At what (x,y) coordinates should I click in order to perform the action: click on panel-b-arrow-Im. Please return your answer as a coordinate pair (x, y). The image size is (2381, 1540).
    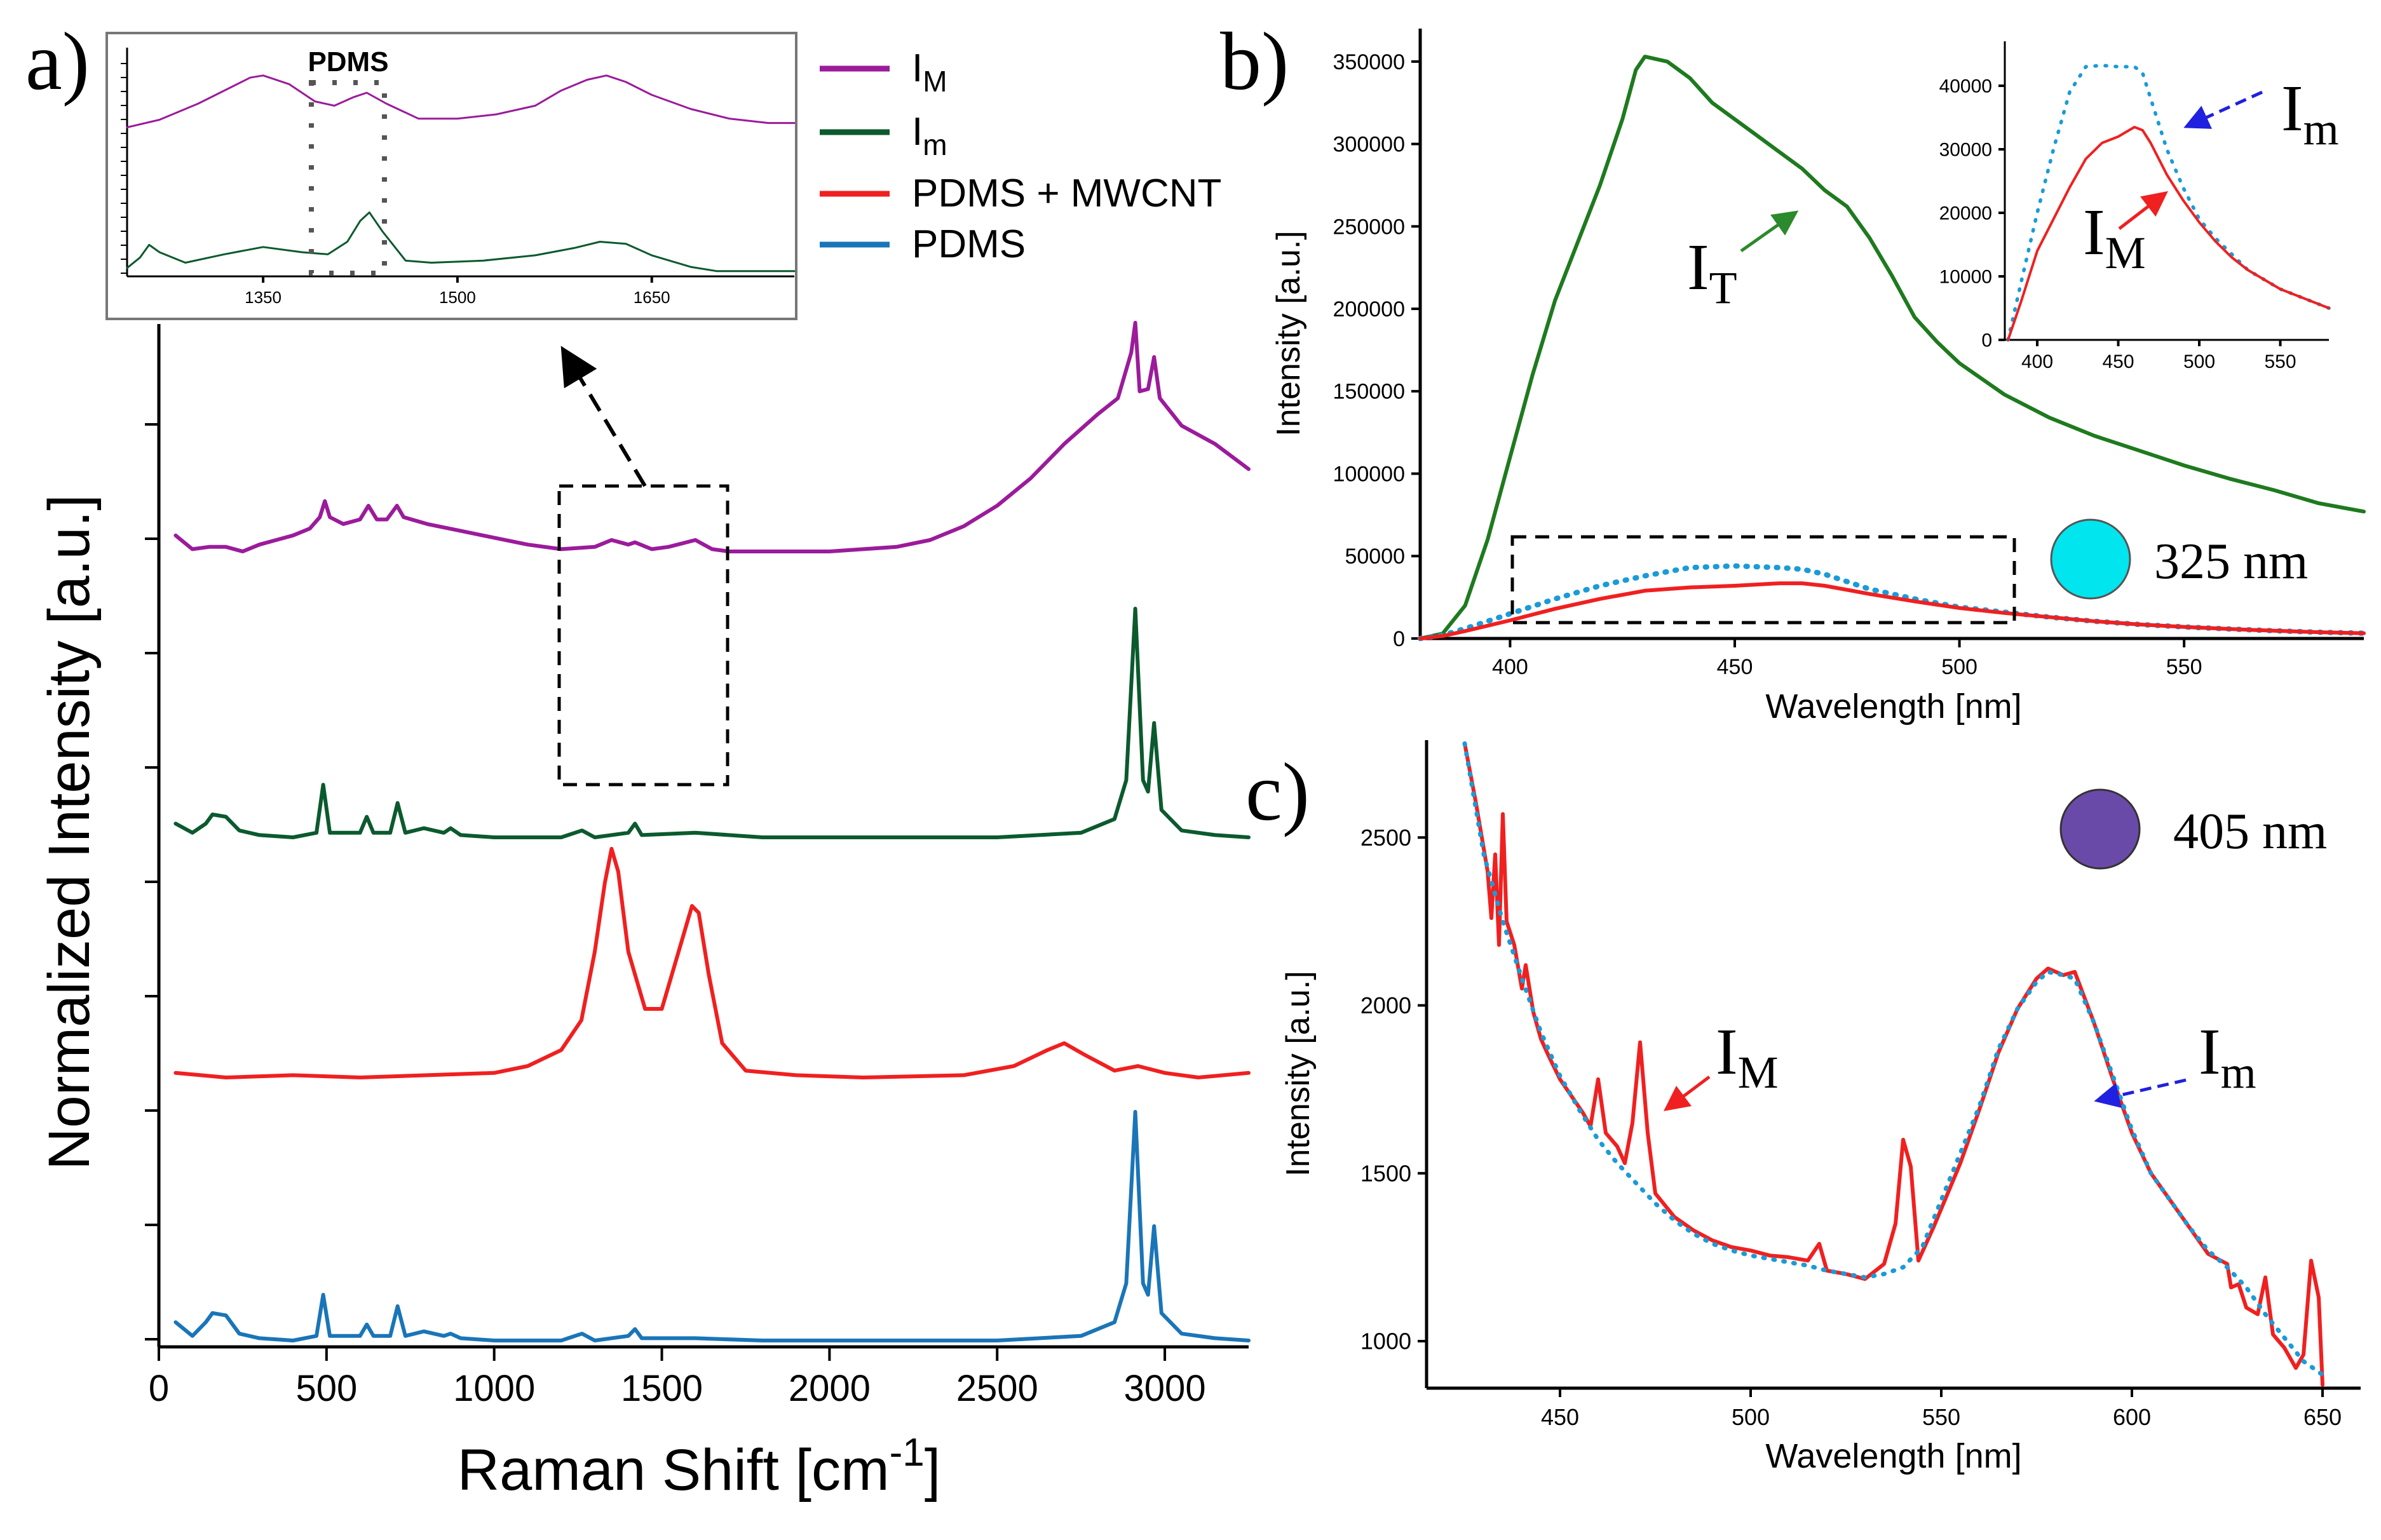
    Looking at the image, I should click on (2223, 109).